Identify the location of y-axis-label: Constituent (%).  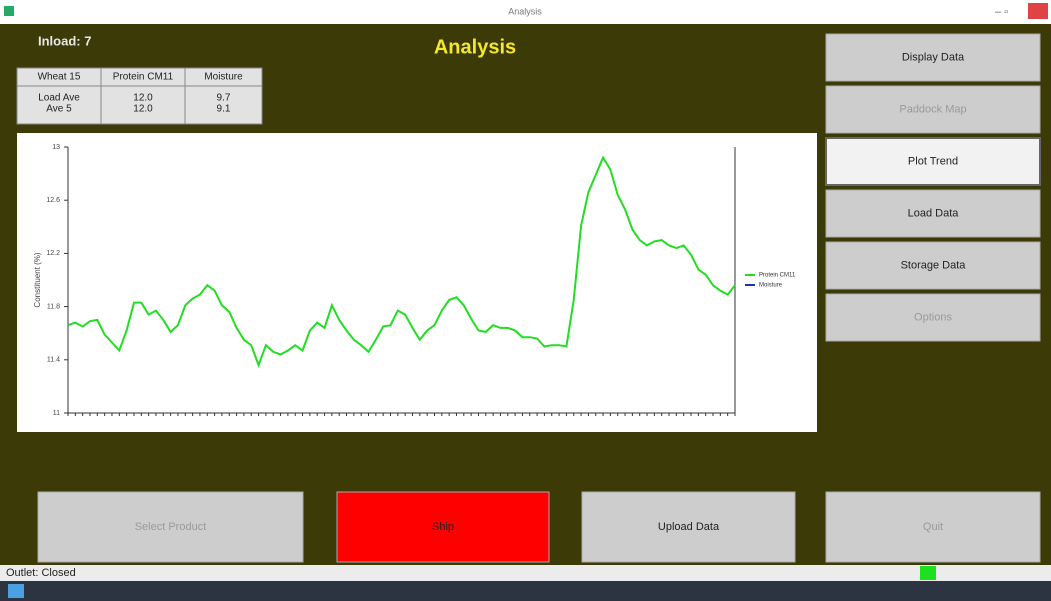
(37, 279).